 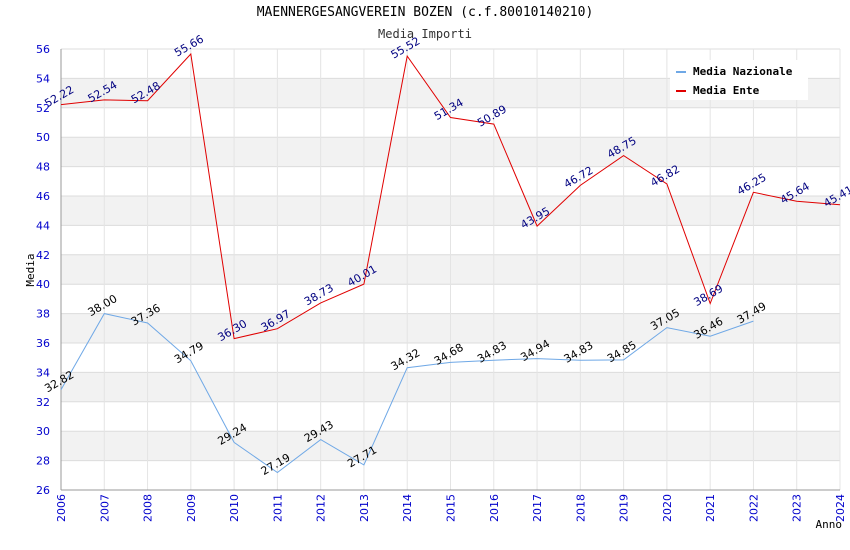 I want to click on y-tick-label: 28, so click(x=43, y=461).